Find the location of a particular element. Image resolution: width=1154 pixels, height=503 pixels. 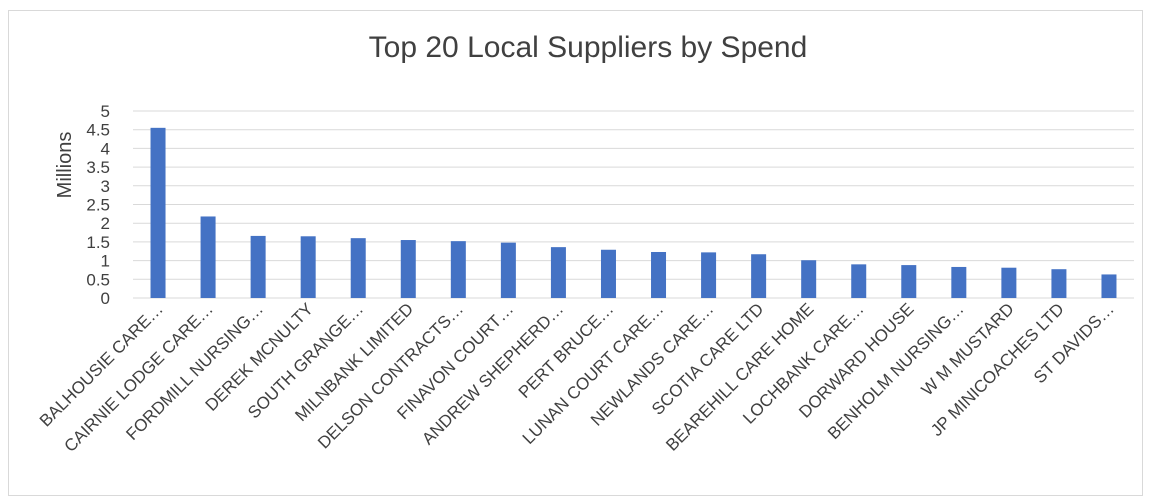

y-tick-label: 1 is located at coordinates (105, 261).